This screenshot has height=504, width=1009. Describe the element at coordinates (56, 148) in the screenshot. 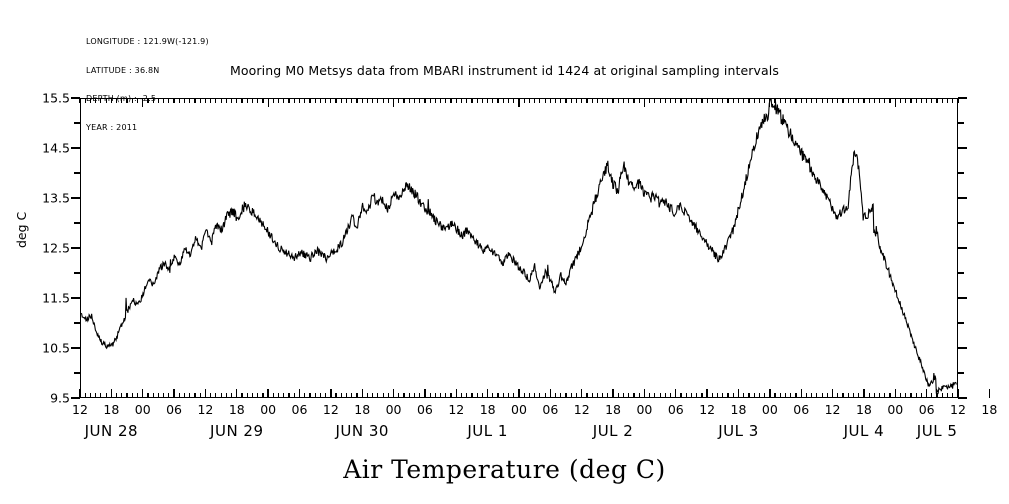

I see `y-tick-label: 14.5` at that location.